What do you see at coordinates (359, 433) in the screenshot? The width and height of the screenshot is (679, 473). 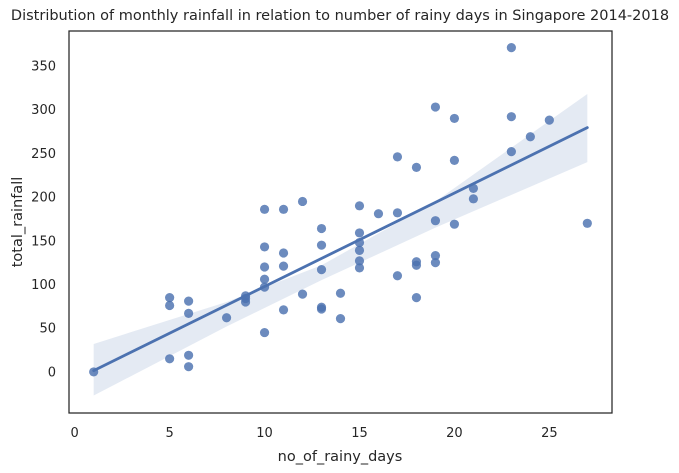 I see `x-tick-label: 15` at bounding box center [359, 433].